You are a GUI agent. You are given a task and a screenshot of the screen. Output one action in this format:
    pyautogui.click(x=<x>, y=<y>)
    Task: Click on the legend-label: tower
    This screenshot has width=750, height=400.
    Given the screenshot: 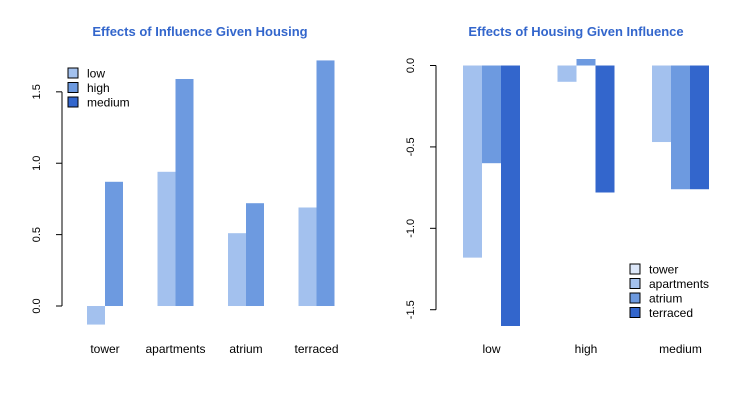 What is the action you would take?
    pyautogui.click(x=663, y=270)
    